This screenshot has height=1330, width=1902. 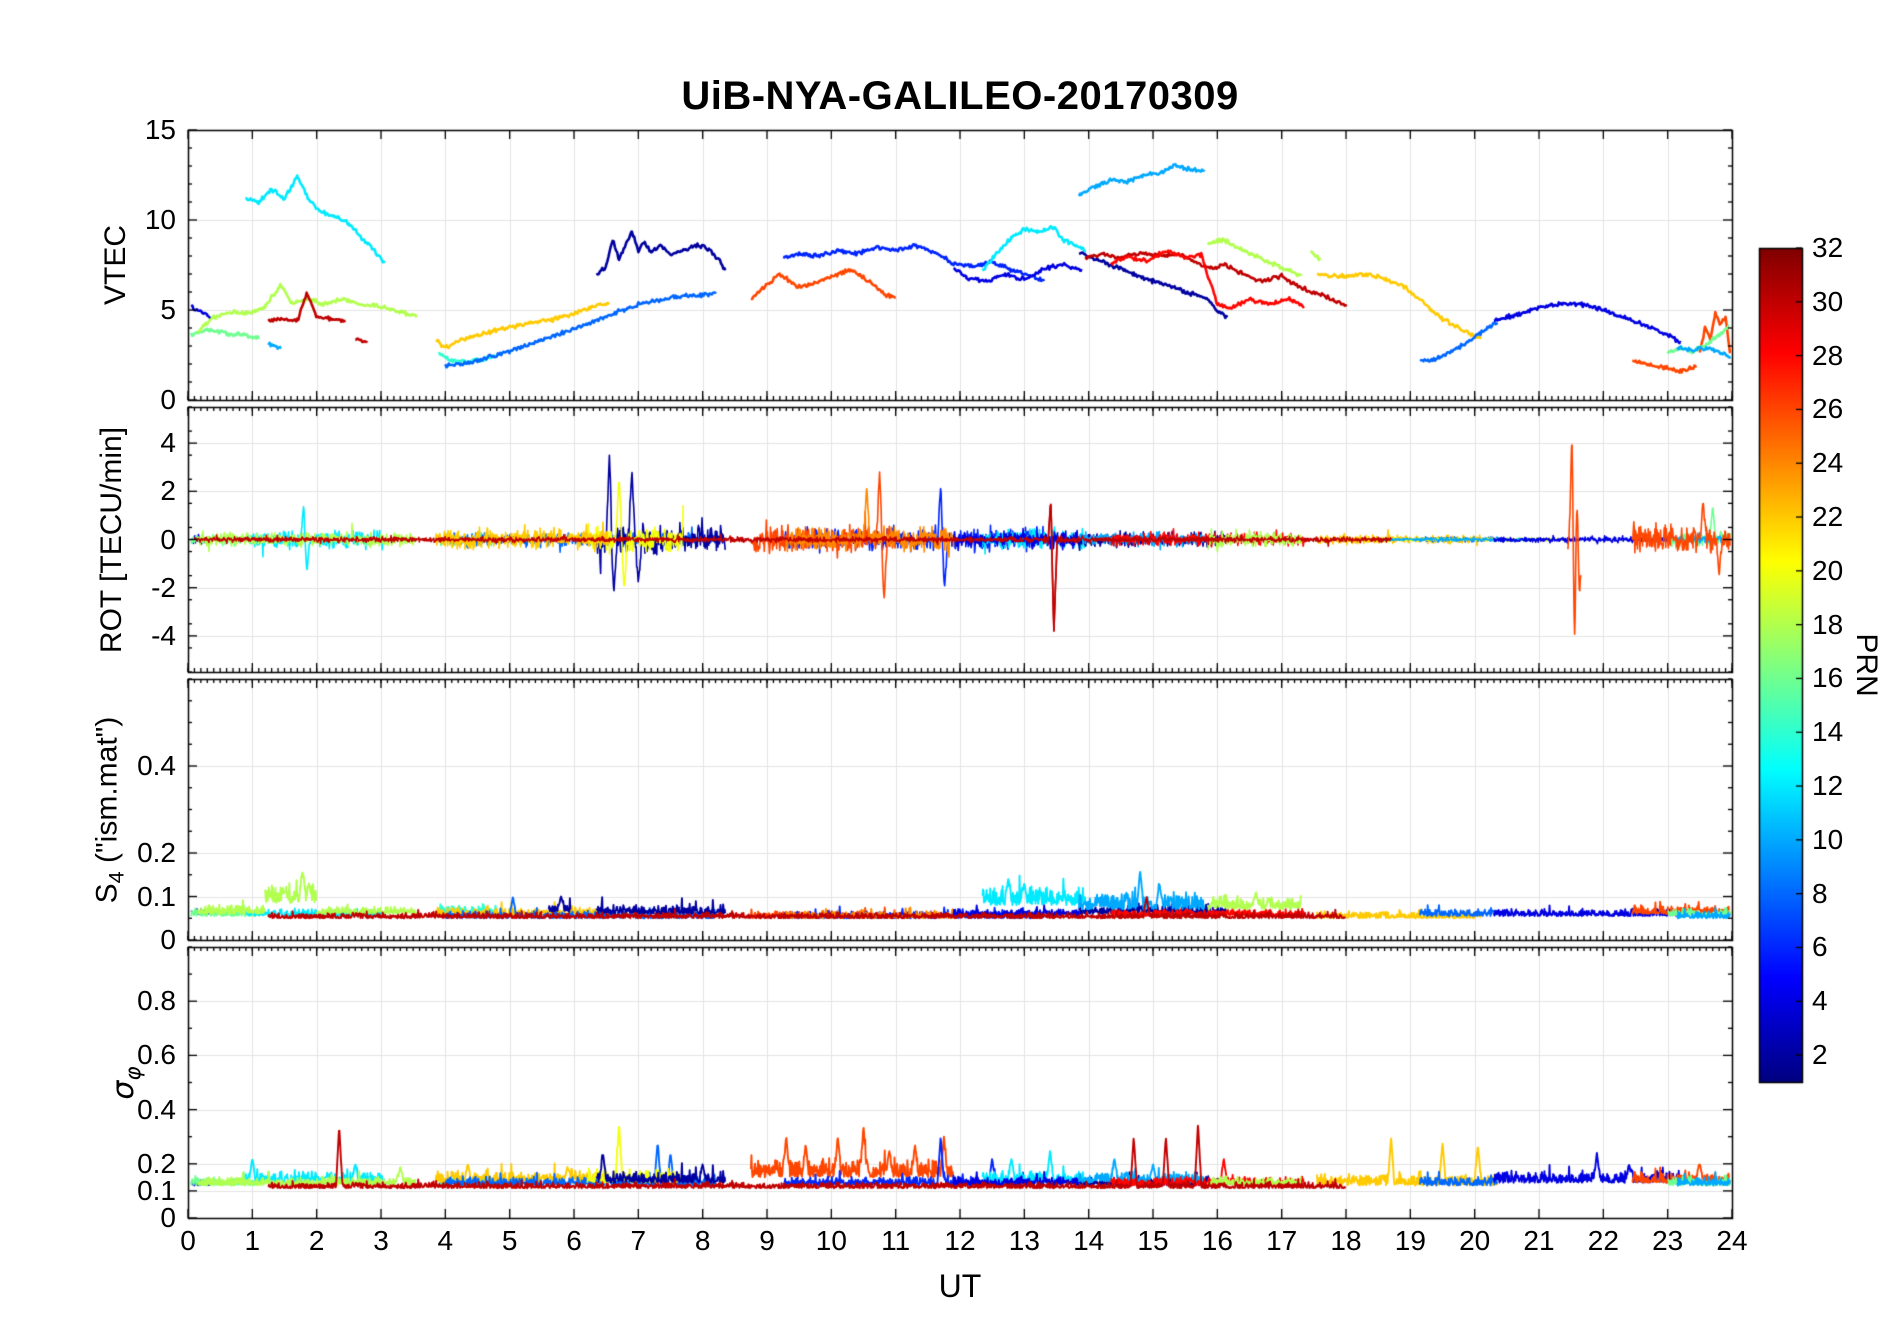 What do you see at coordinates (1820, 893) in the screenshot?
I see `colorbar-tick-label: 8` at bounding box center [1820, 893].